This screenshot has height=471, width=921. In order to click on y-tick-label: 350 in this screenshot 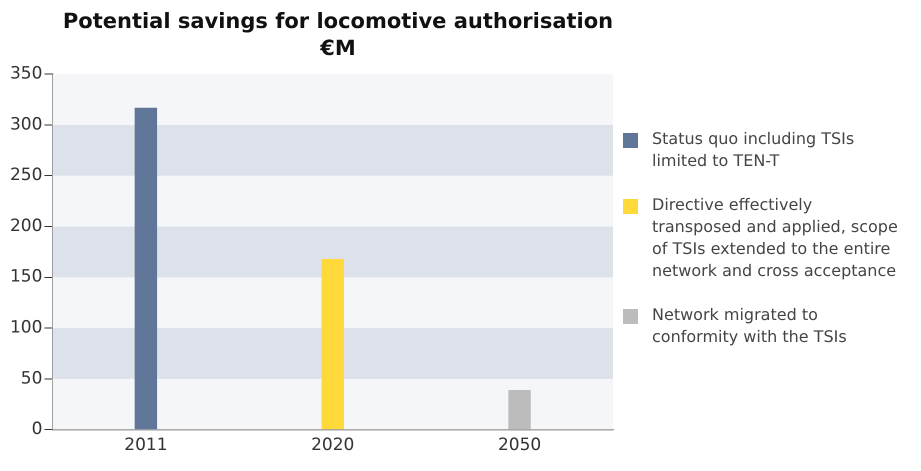, I will do `click(26, 74)`.